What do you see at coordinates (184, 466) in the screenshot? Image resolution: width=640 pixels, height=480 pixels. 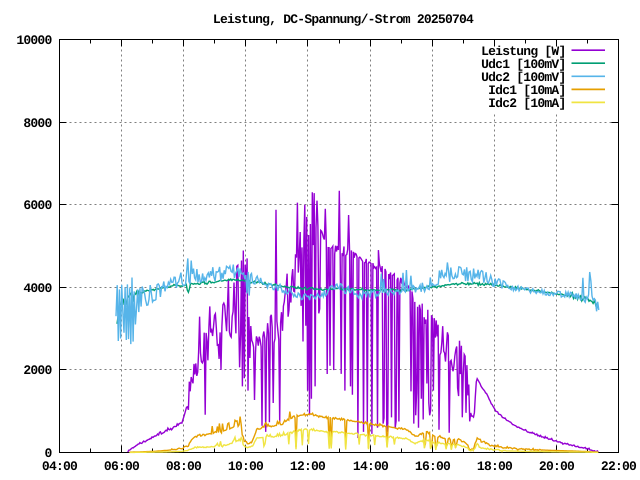 I see `svg-text: 08:00` at bounding box center [184, 466].